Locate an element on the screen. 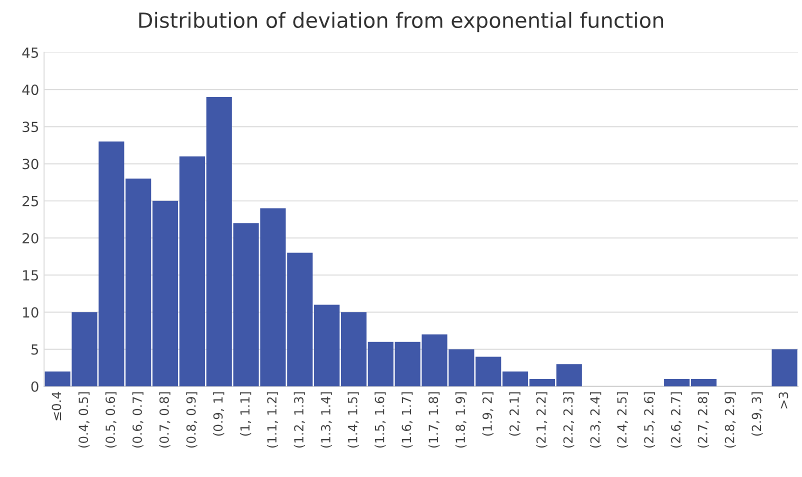  x-tick-label: (2.7, 2.8] is located at coordinates (703, 420).